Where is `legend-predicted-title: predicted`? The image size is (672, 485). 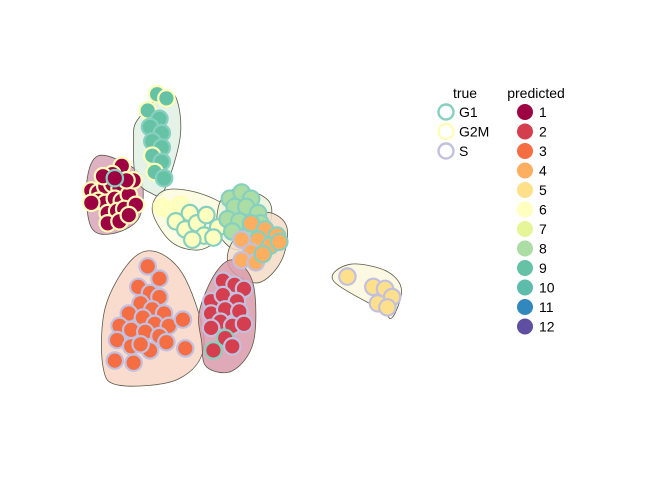
legend-predicted-title: predicted is located at coordinates (536, 93).